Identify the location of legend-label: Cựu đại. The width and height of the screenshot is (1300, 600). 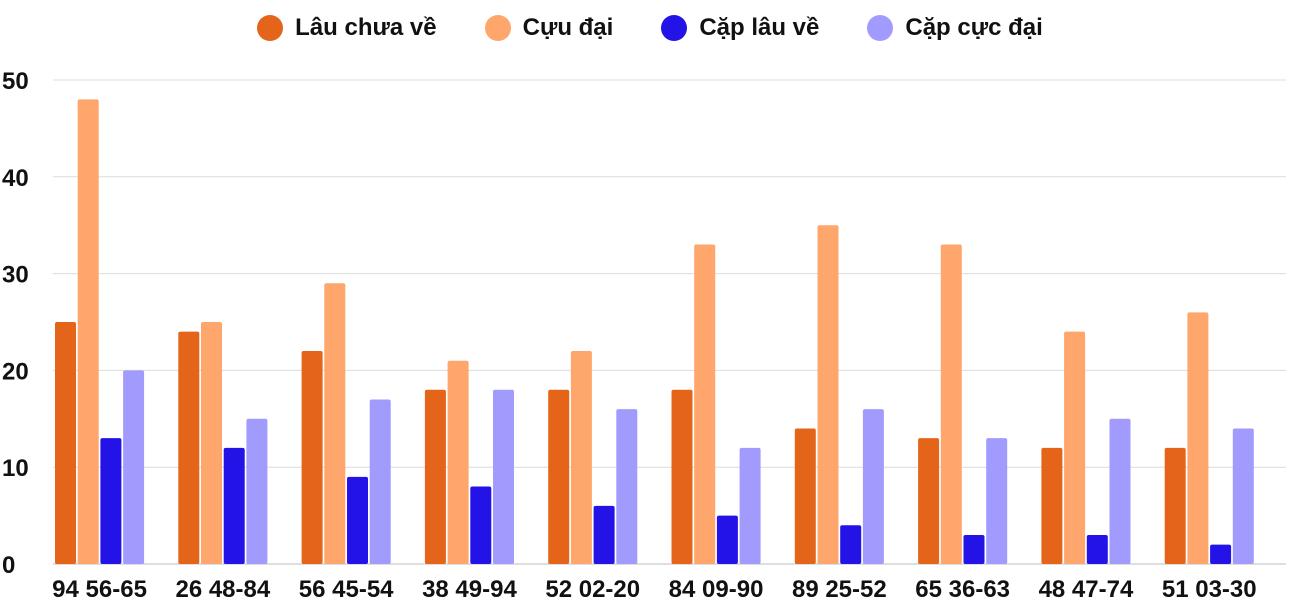
(568, 27).